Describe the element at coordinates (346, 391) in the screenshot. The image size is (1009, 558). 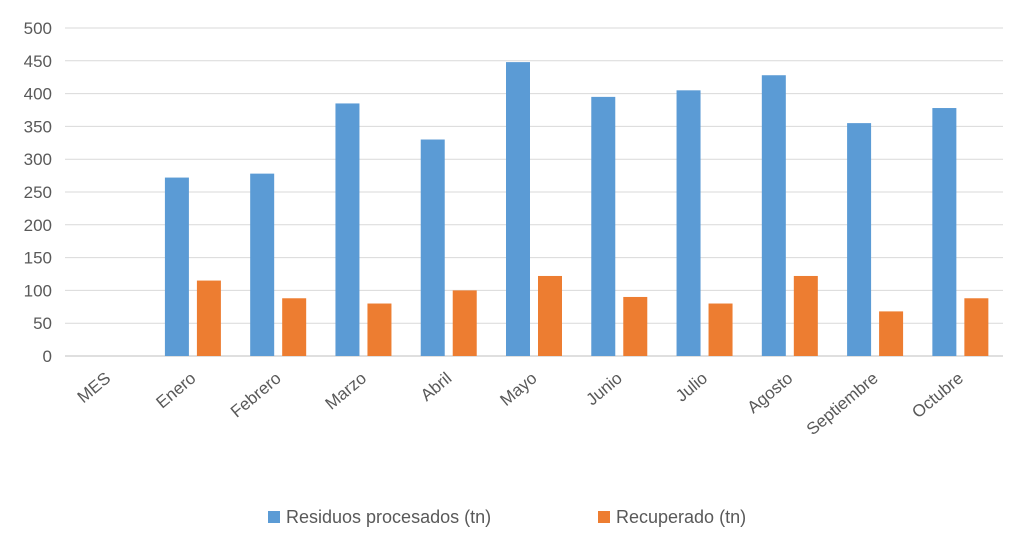
I see `x-tick-label: Marzo` at that location.